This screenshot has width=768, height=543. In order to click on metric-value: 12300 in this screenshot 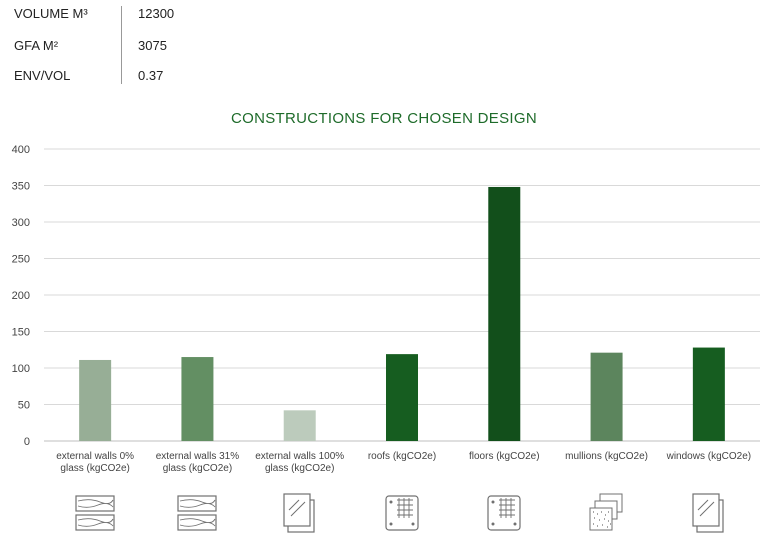, I will do `click(156, 13)`.